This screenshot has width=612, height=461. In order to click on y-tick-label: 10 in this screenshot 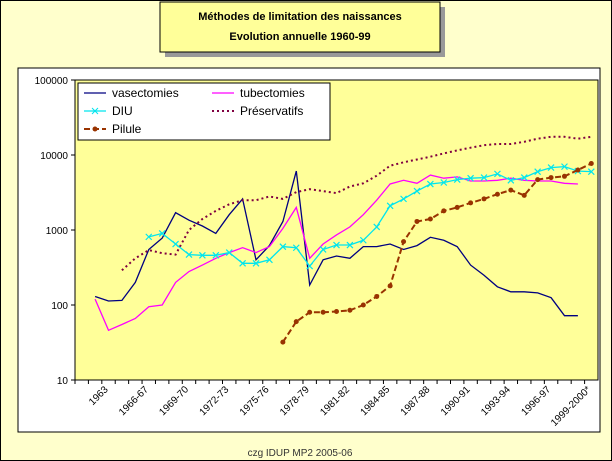, I will do `click(63, 381)`.